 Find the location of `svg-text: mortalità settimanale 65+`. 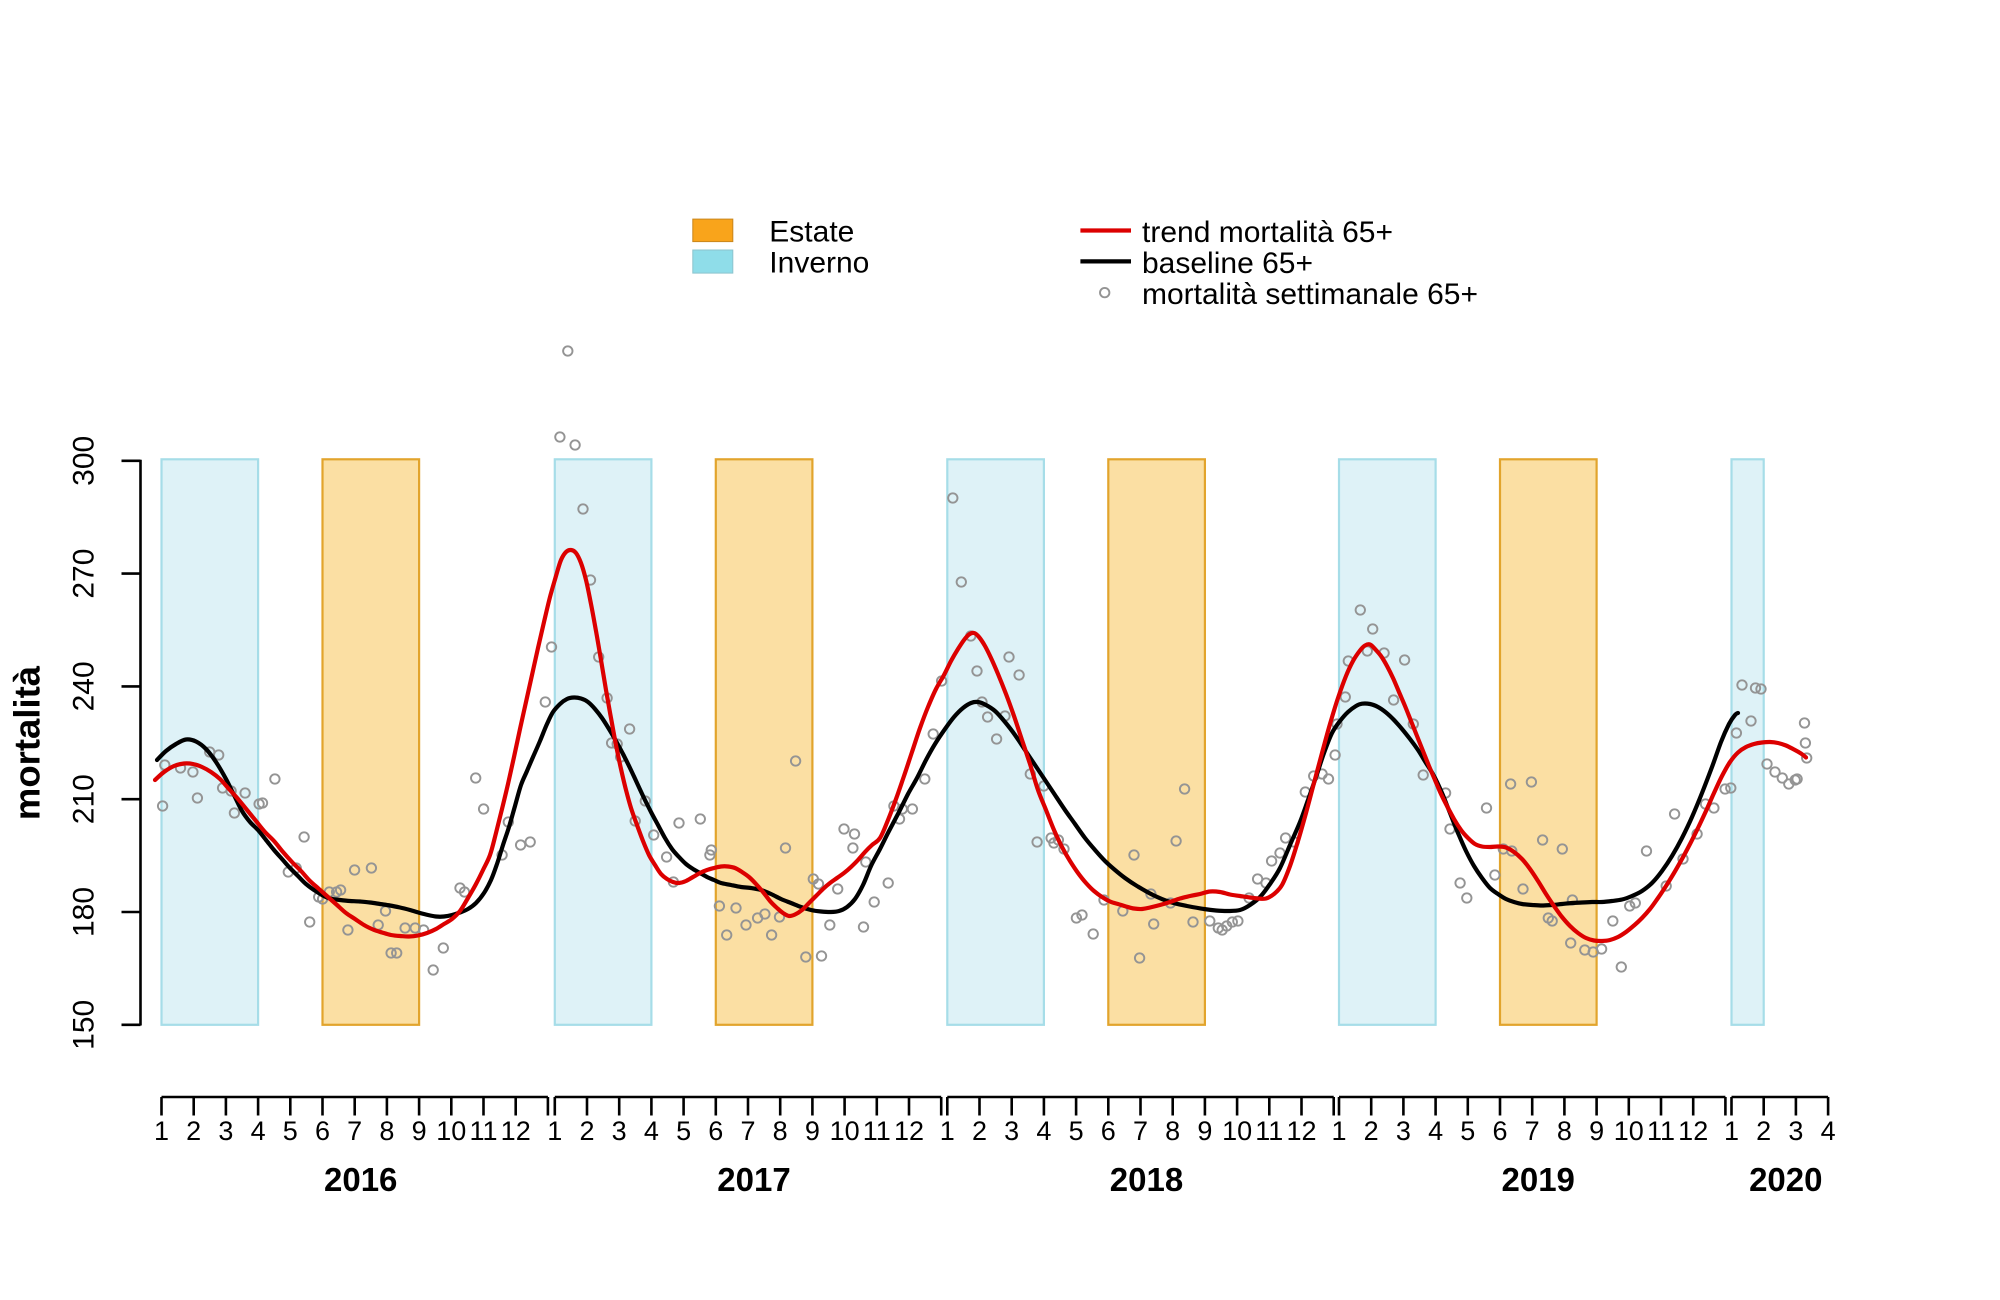

svg-text: mortalità settimanale 65+ is located at coordinates (1310, 294).